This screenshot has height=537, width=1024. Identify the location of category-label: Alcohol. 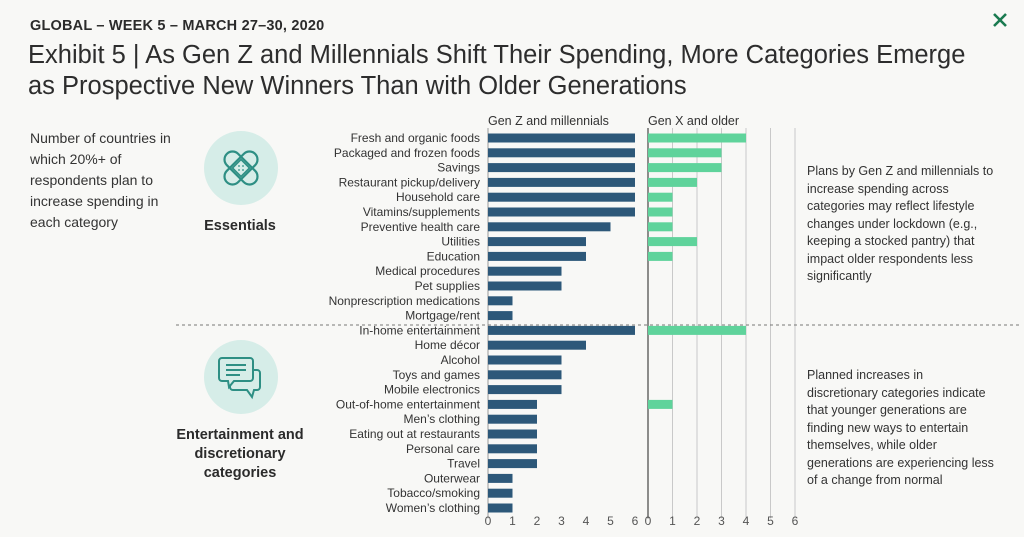
(460, 360).